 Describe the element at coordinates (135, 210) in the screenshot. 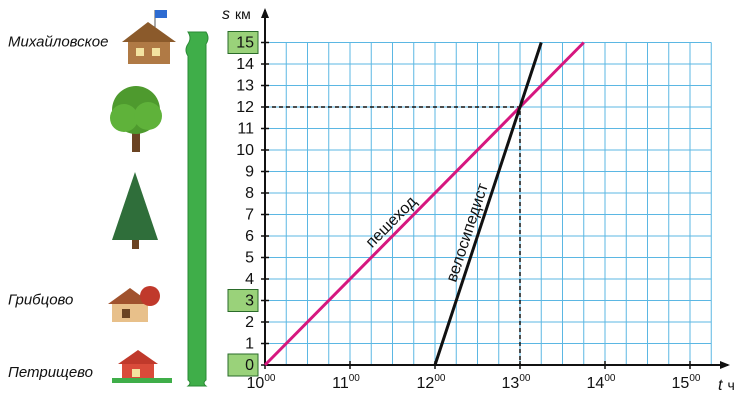

I see `fir-icon` at that location.